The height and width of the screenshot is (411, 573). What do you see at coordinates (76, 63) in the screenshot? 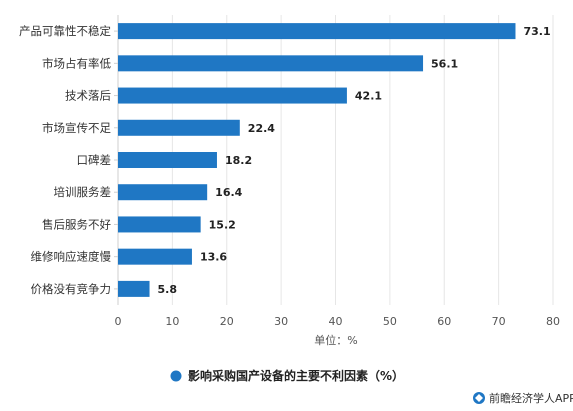
I see `category-label: 市场占有率低` at bounding box center [76, 63].